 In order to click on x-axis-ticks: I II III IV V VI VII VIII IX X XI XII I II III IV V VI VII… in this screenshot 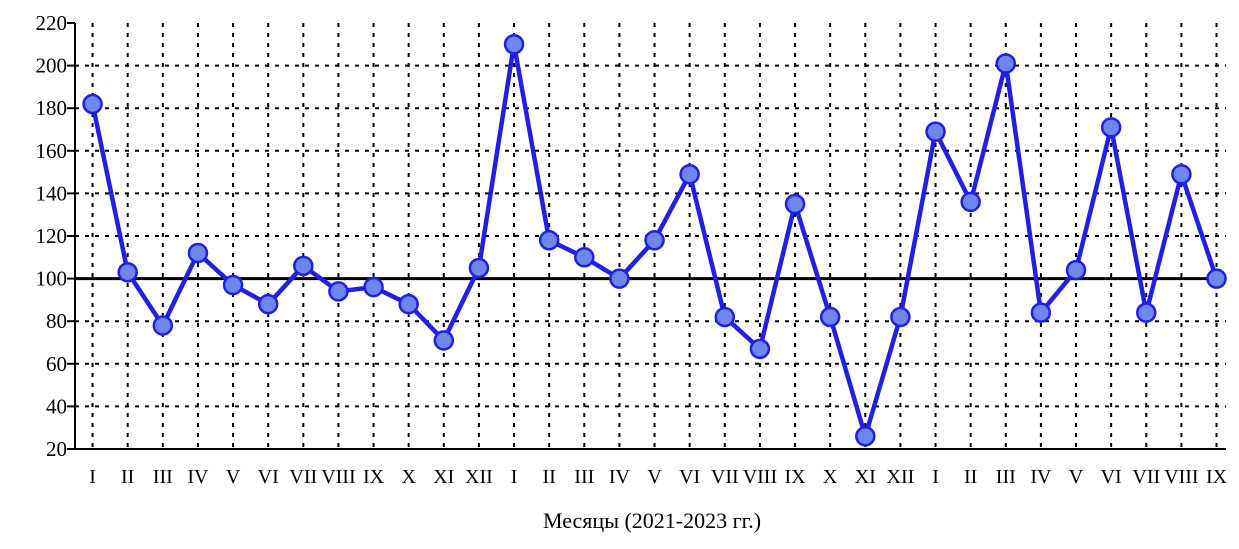, I will do `click(658, 477)`.